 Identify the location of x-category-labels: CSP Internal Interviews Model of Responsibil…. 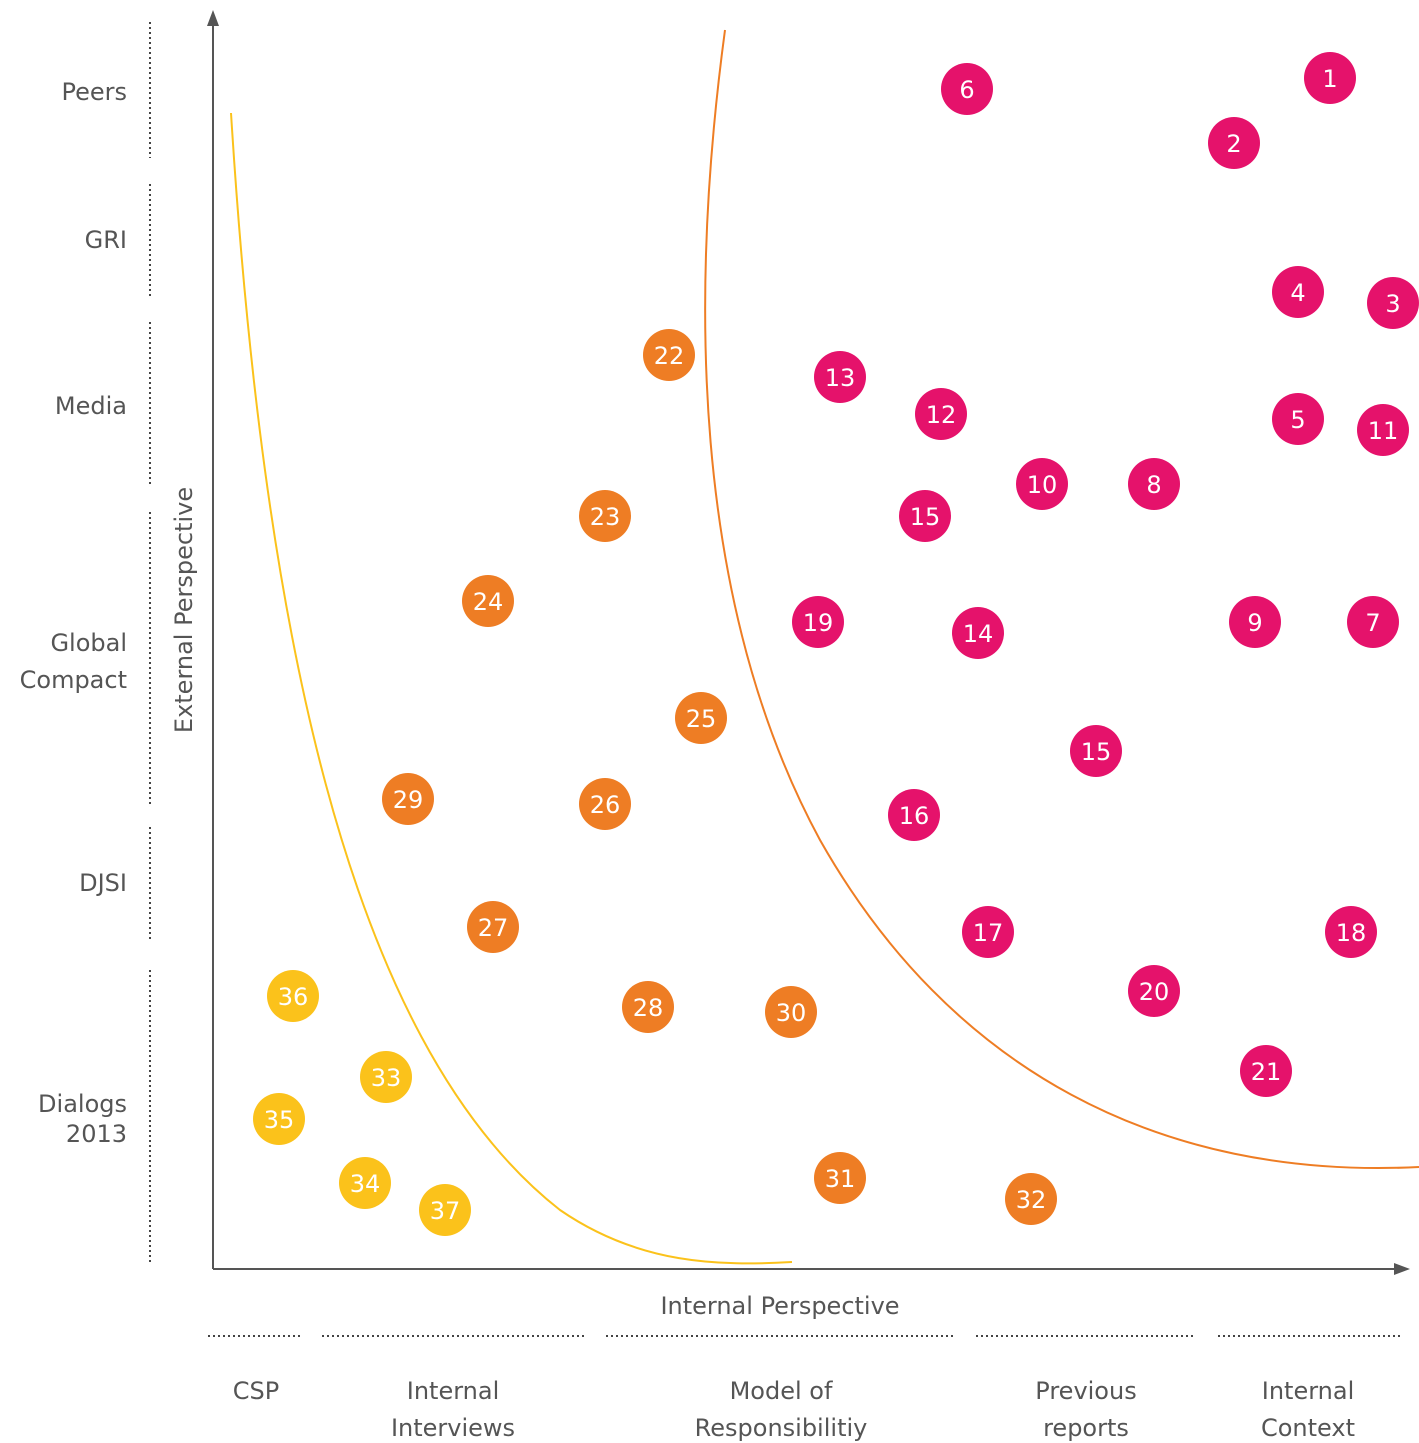
(794, 1409).